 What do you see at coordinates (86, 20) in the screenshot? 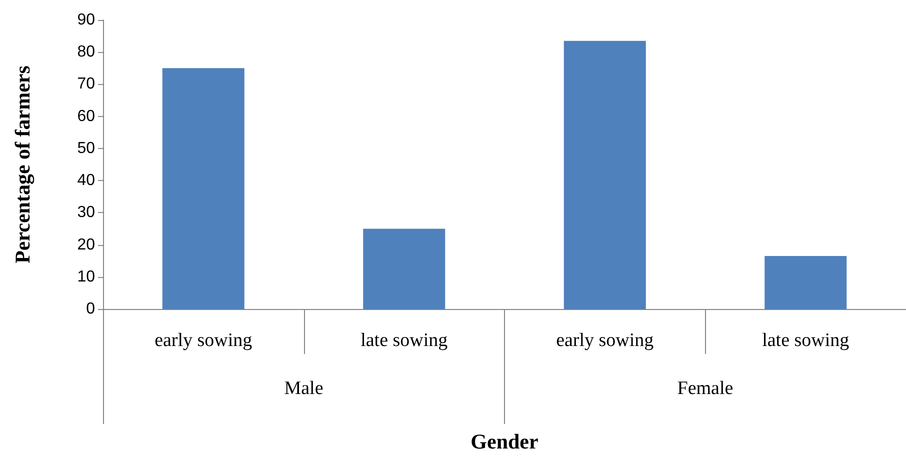
I see `y-tick-label: 90` at bounding box center [86, 20].